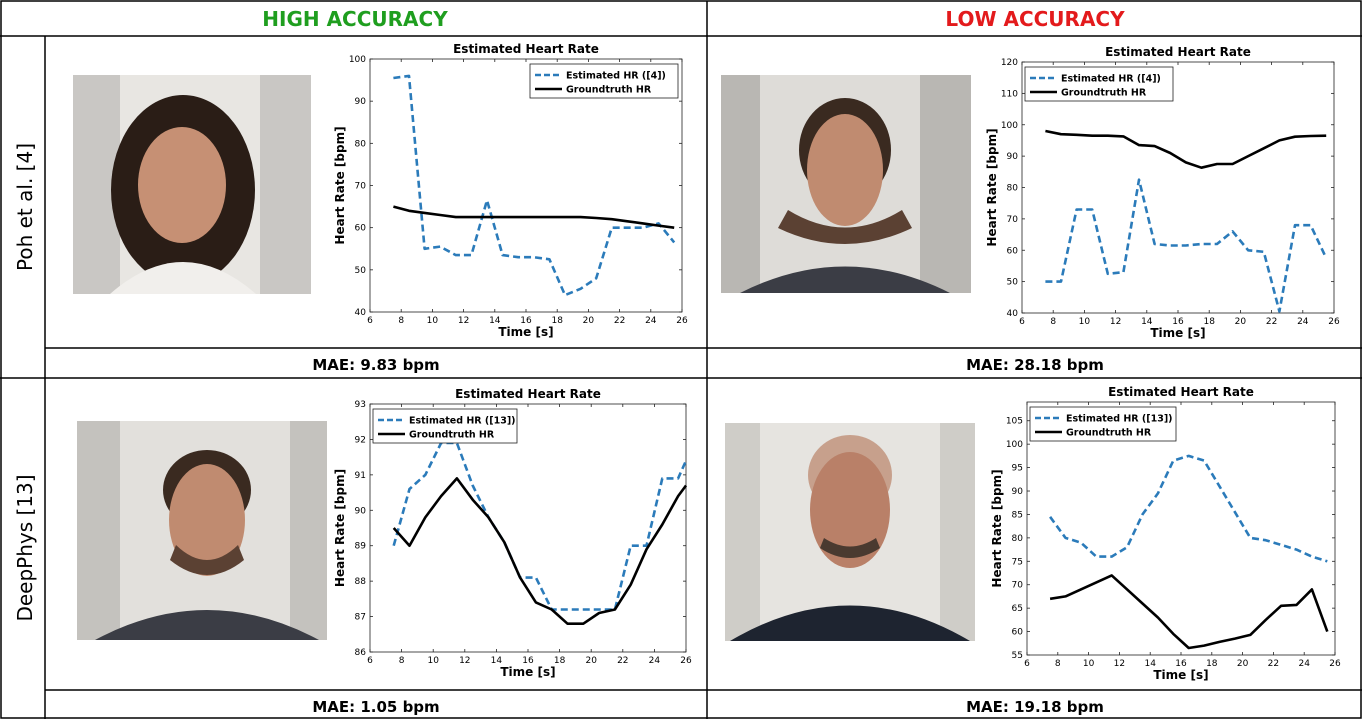 This screenshot has width=1362, height=719. Describe the element at coordinates (1017, 469) in the screenshot. I see `y-tick-label: 95` at that location.